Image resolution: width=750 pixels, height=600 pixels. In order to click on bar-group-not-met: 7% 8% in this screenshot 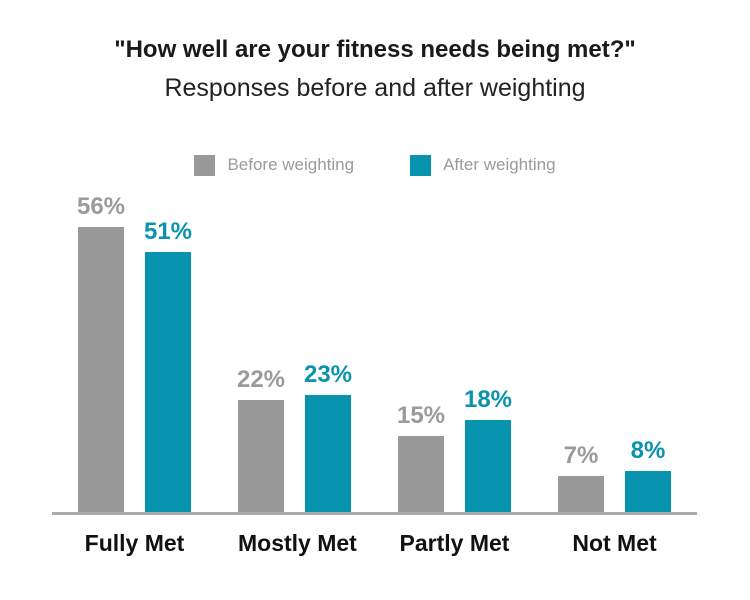, I will do `click(614, 474)`.